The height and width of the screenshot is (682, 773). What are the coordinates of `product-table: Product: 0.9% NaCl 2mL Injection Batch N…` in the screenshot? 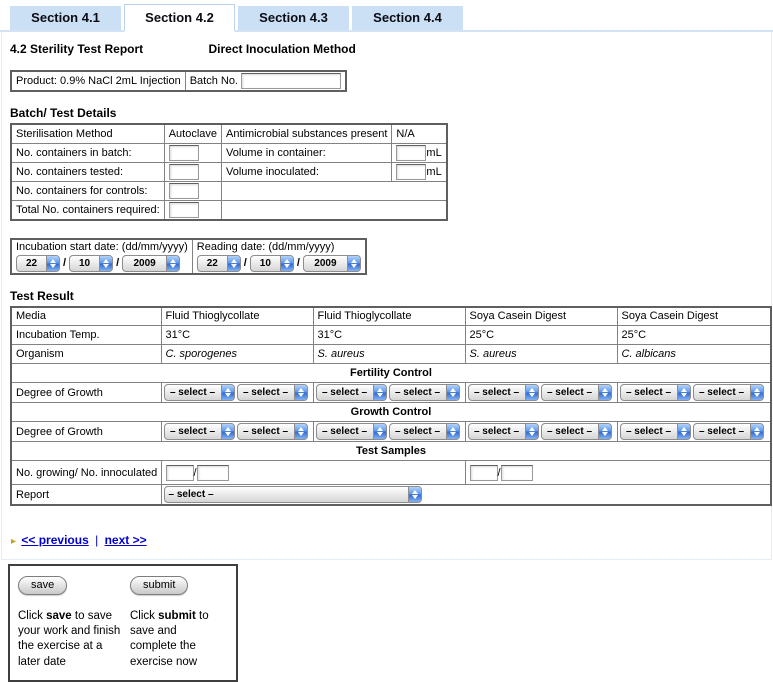 It's located at (179, 81).